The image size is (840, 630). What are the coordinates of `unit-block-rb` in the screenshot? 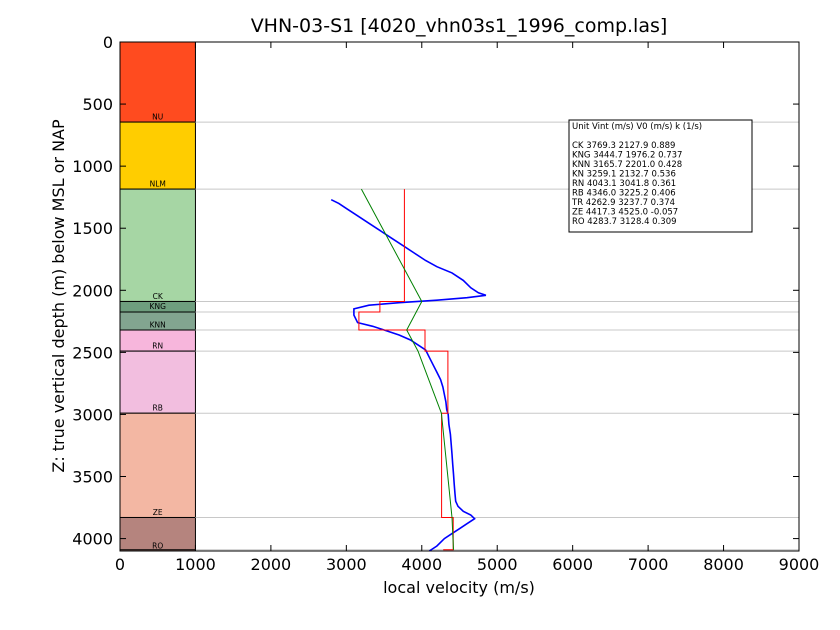 It's located at (157, 382).